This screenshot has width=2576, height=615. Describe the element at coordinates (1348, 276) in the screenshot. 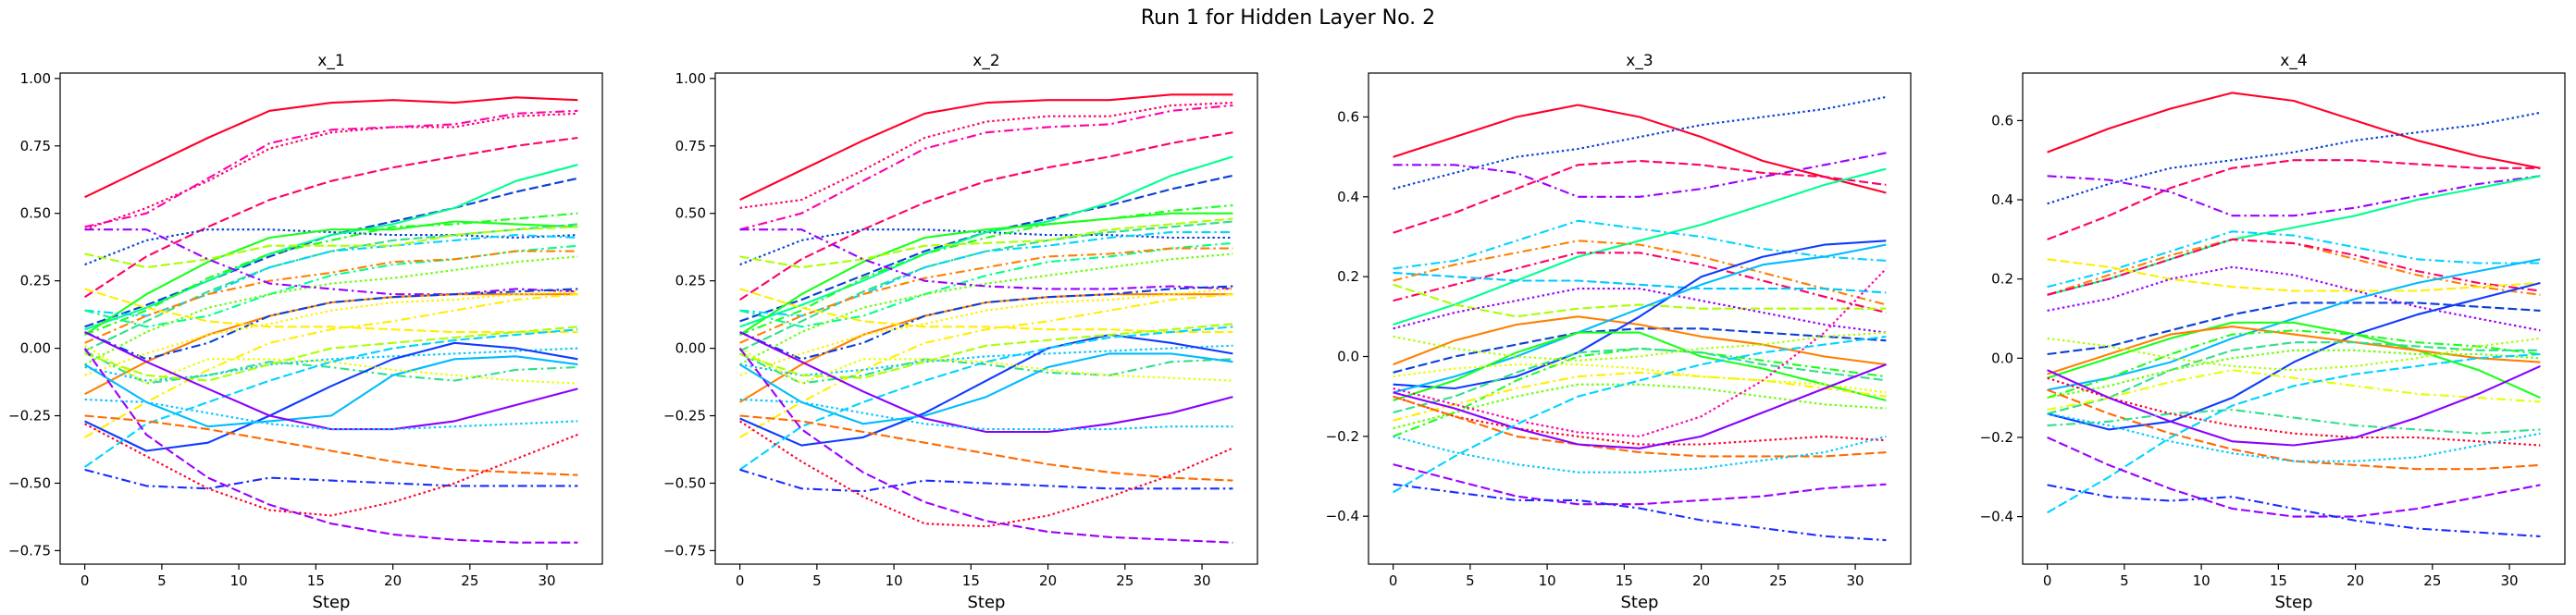

I see `y-tick-label: 0.2` at that location.